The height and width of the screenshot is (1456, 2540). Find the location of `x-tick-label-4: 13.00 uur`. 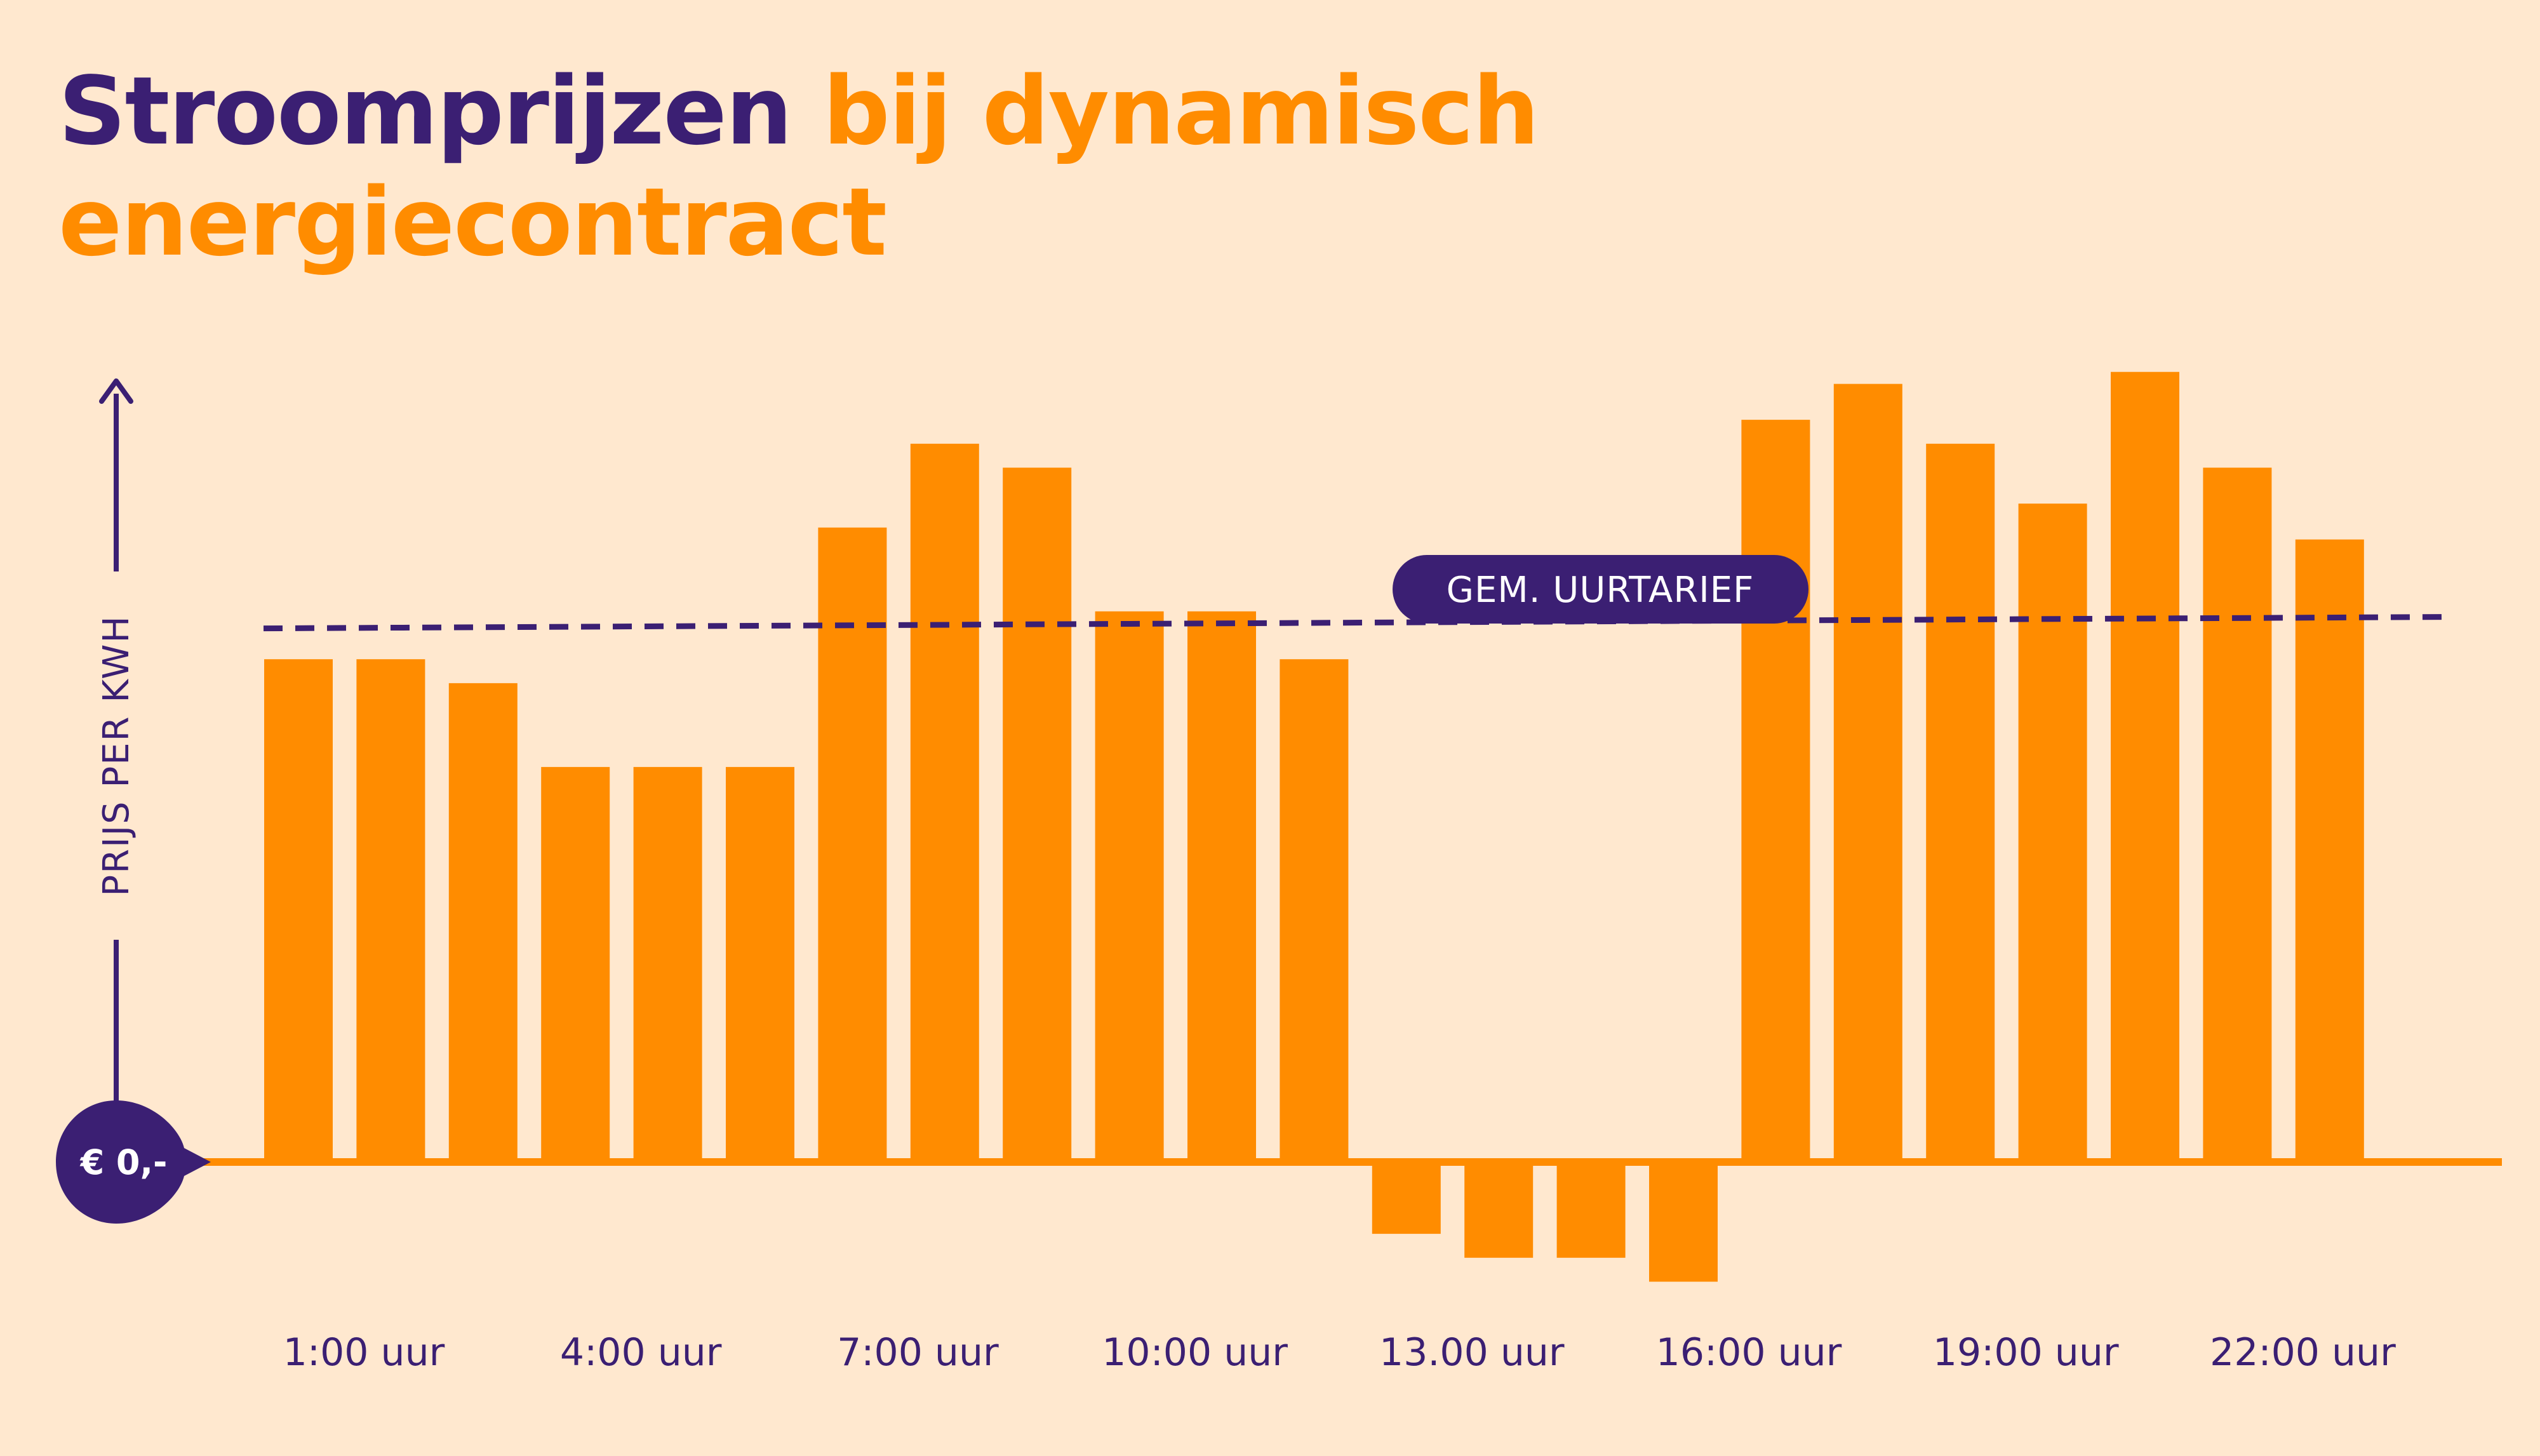

x-tick-label-4: 13.00 uur is located at coordinates (1472, 1352).